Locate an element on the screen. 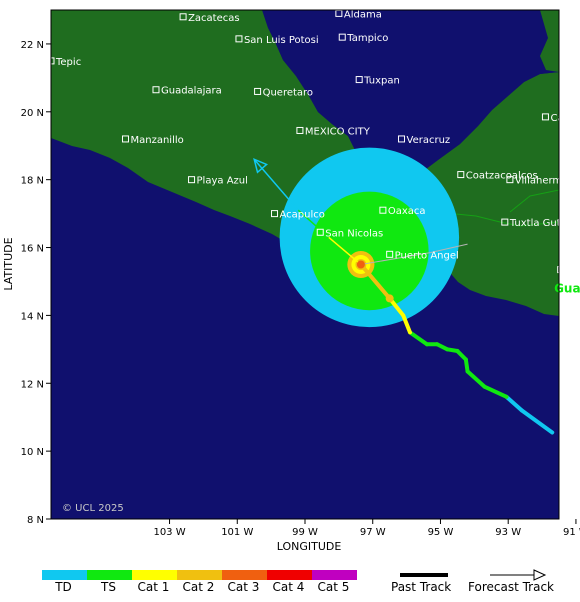 This screenshot has height=602, width=580. legend-swatch-cat3 is located at coordinates (244, 575).